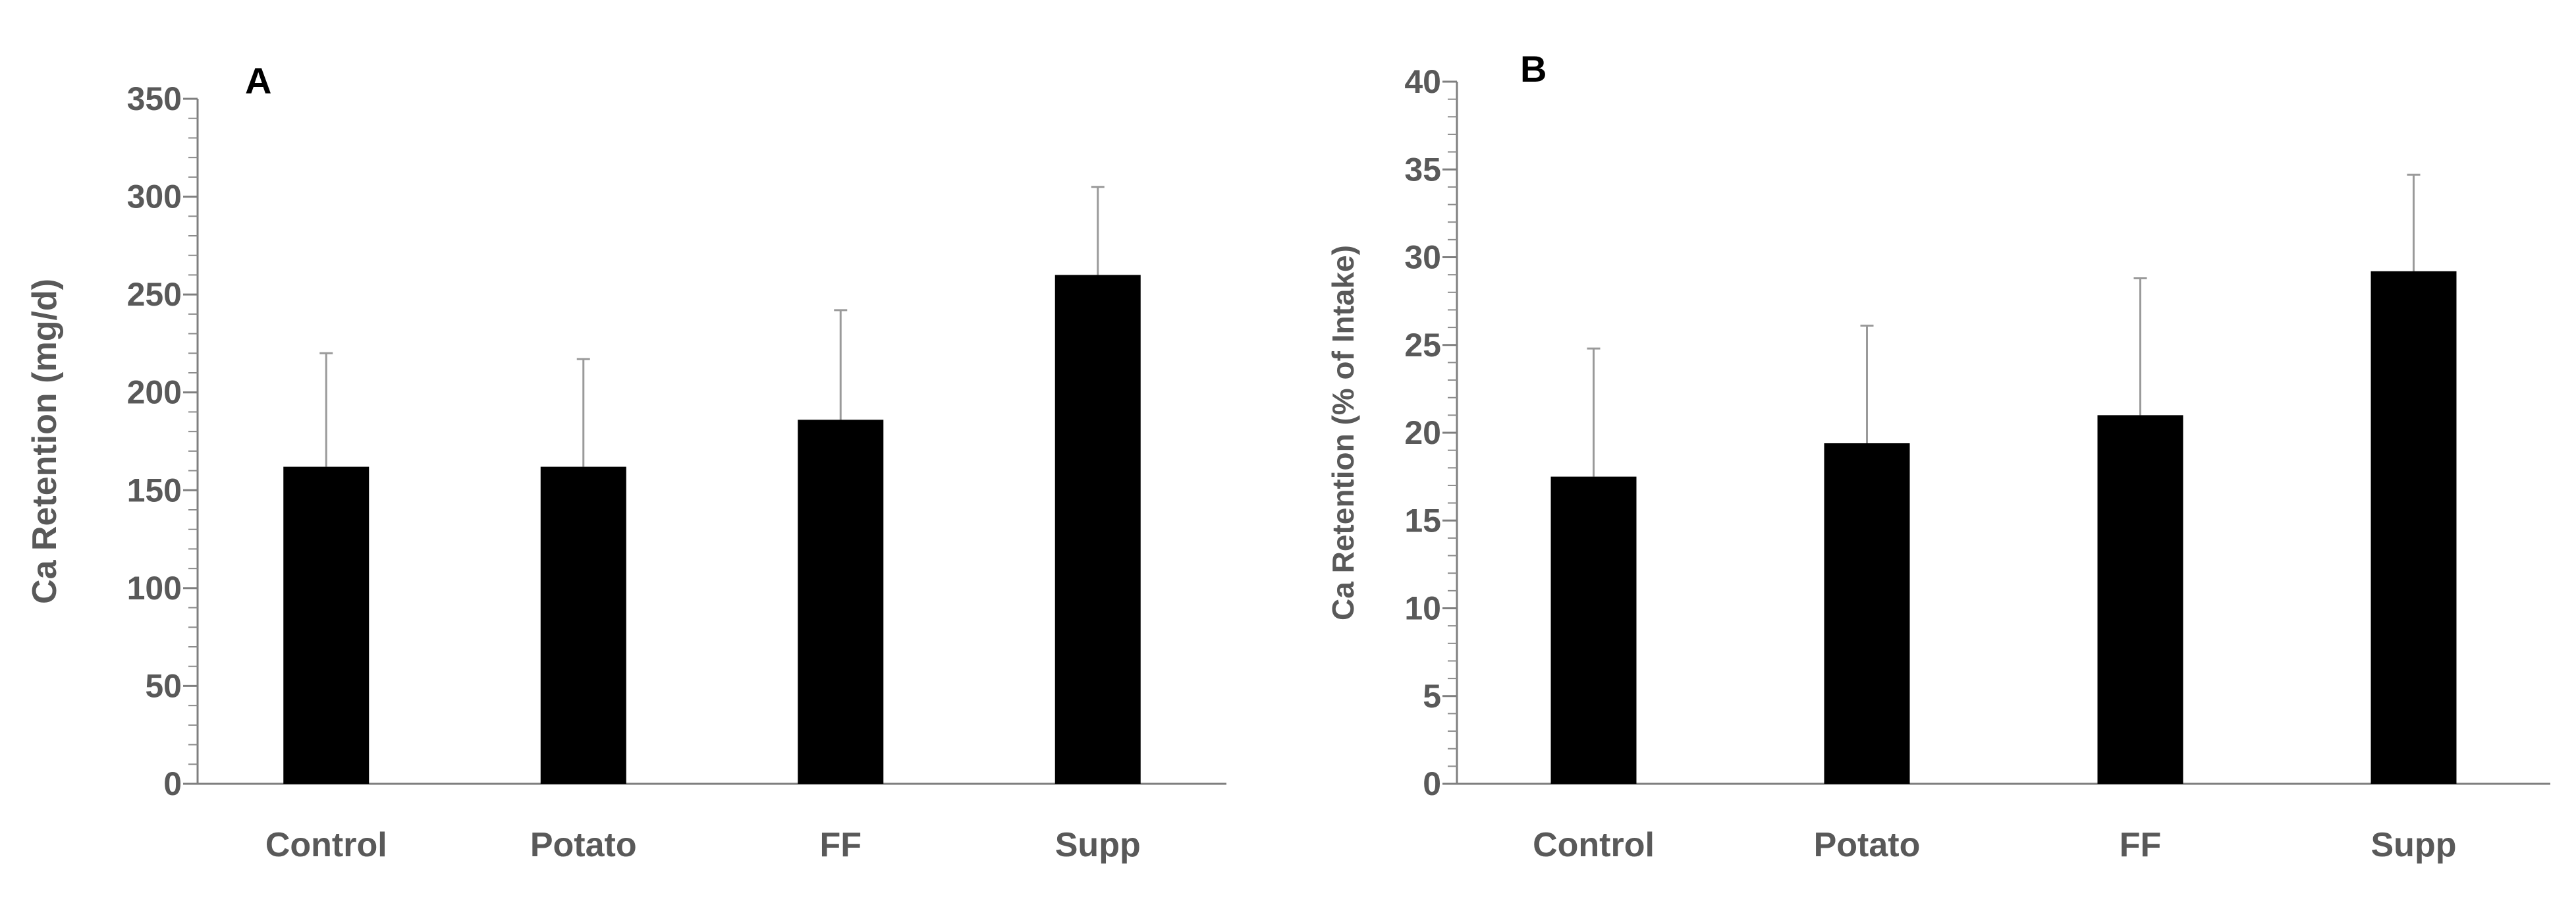 This screenshot has height=905, width=2576. I want to click on y-tick-label: 15, so click(1422, 520).